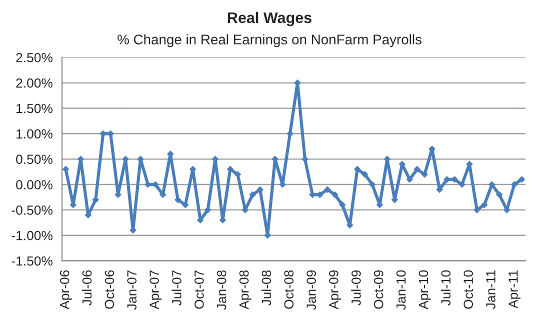 Image resolution: width=539 pixels, height=328 pixels. I want to click on x-tick-label: Jul-07, so click(177, 288).